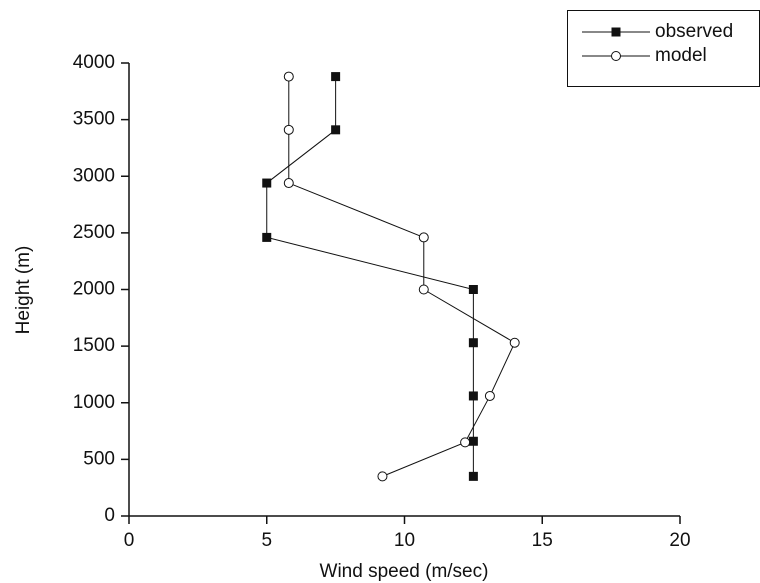 Image resolution: width=760 pixels, height=583 pixels. Describe the element at coordinates (266, 540) in the screenshot. I see `x-tick-label: 5` at that location.